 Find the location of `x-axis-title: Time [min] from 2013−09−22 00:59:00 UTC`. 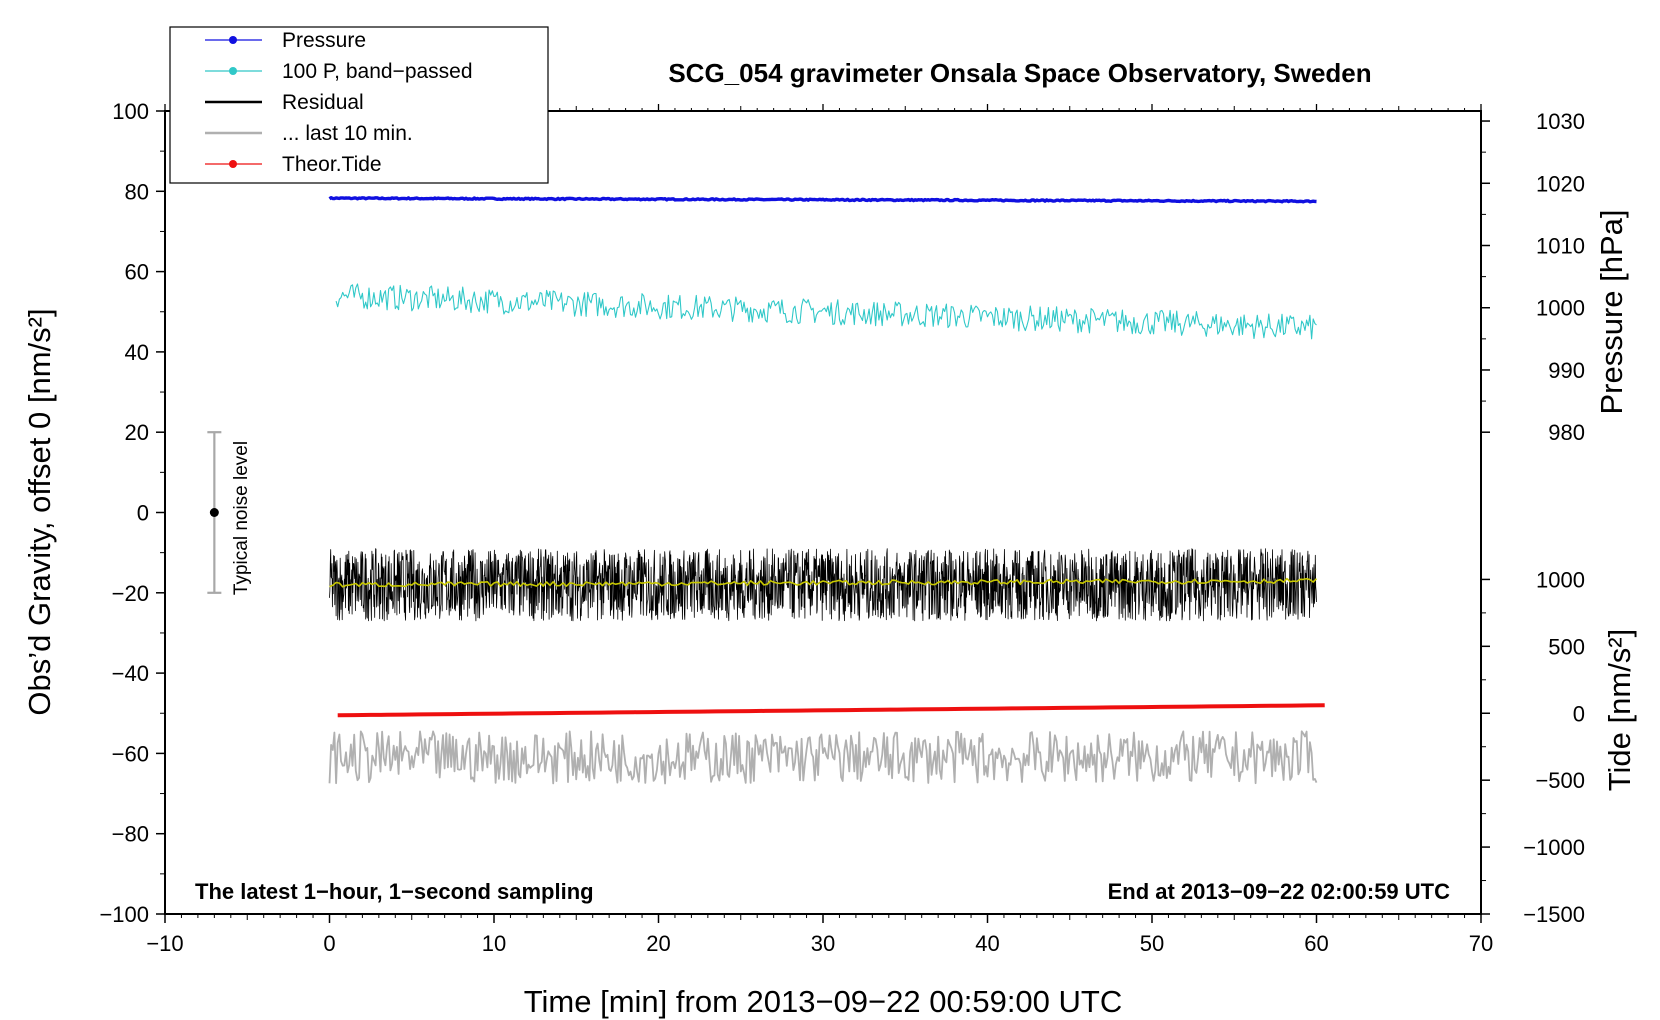

x-axis-title: Time [min] from 2013−09−22 00:59:00 UTC is located at coordinates (823, 1001).